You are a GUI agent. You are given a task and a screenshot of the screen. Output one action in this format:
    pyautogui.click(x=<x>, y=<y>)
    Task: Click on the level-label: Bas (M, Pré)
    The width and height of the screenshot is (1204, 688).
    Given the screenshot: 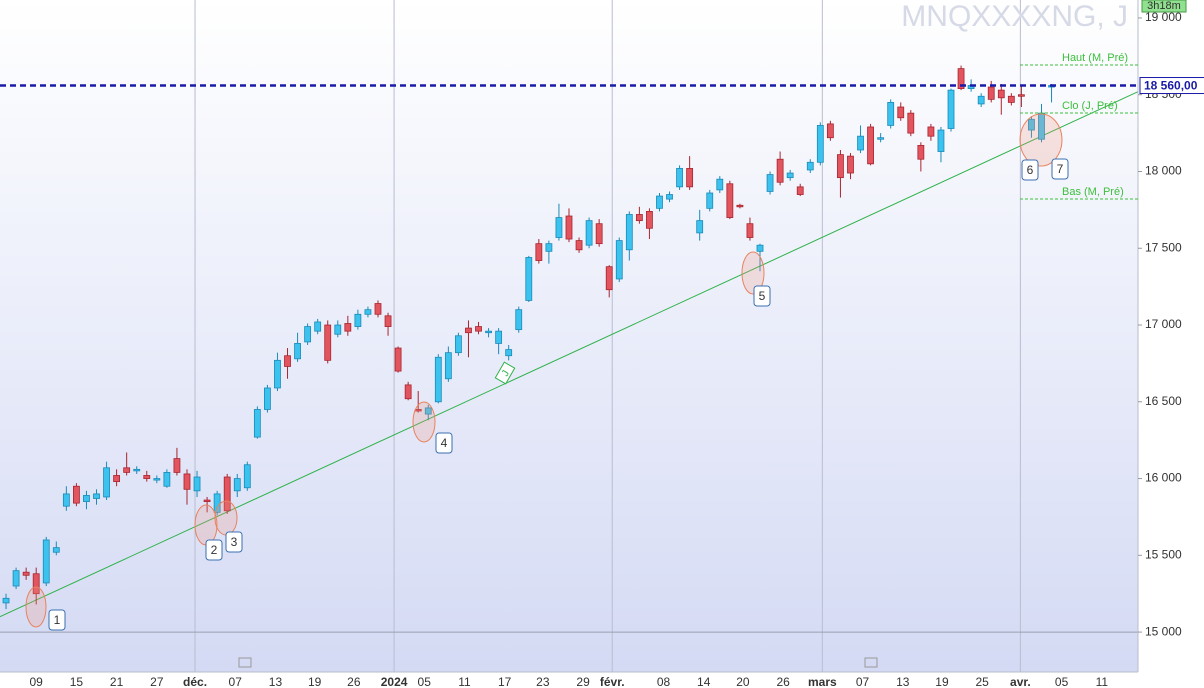 What is the action you would take?
    pyautogui.click(x=1093, y=192)
    